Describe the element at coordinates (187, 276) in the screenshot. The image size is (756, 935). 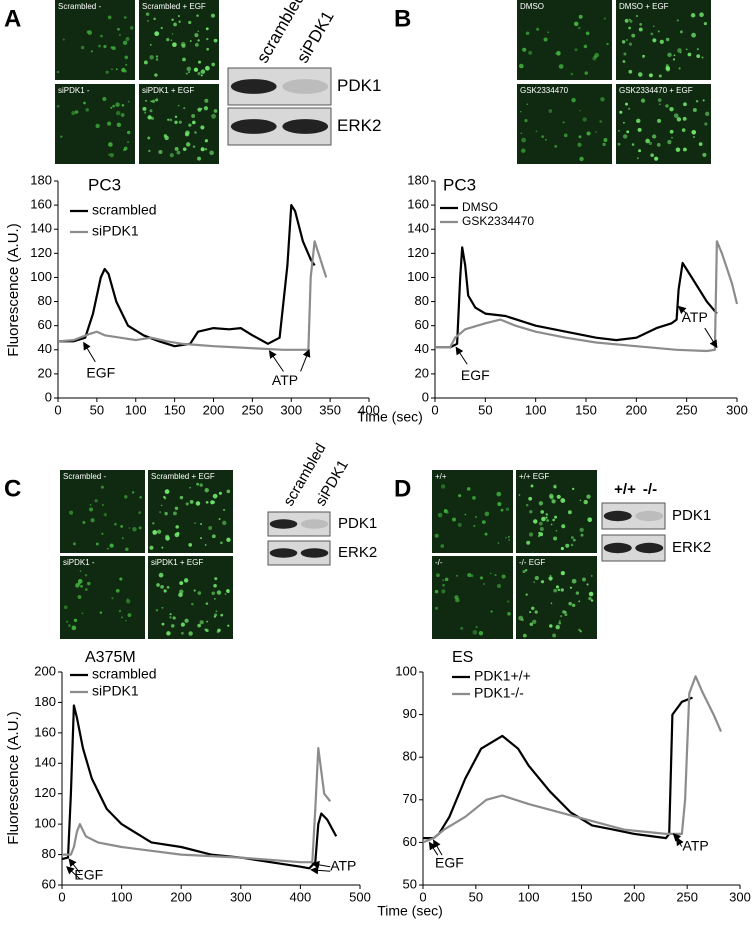
I see `data-line` at that location.